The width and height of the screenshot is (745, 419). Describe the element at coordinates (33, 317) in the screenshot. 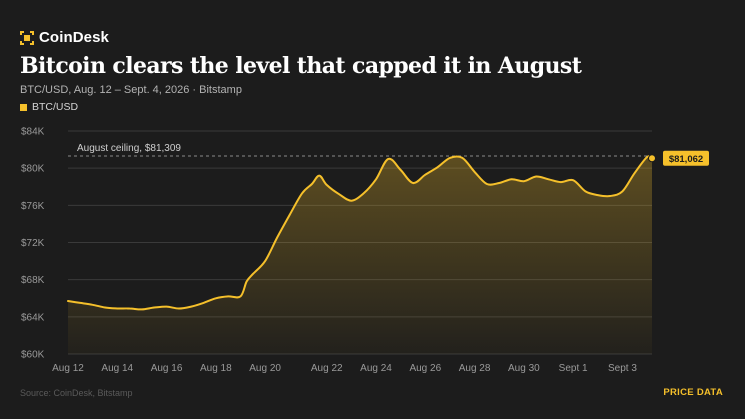

I see `y-tick-label: $64K` at that location.